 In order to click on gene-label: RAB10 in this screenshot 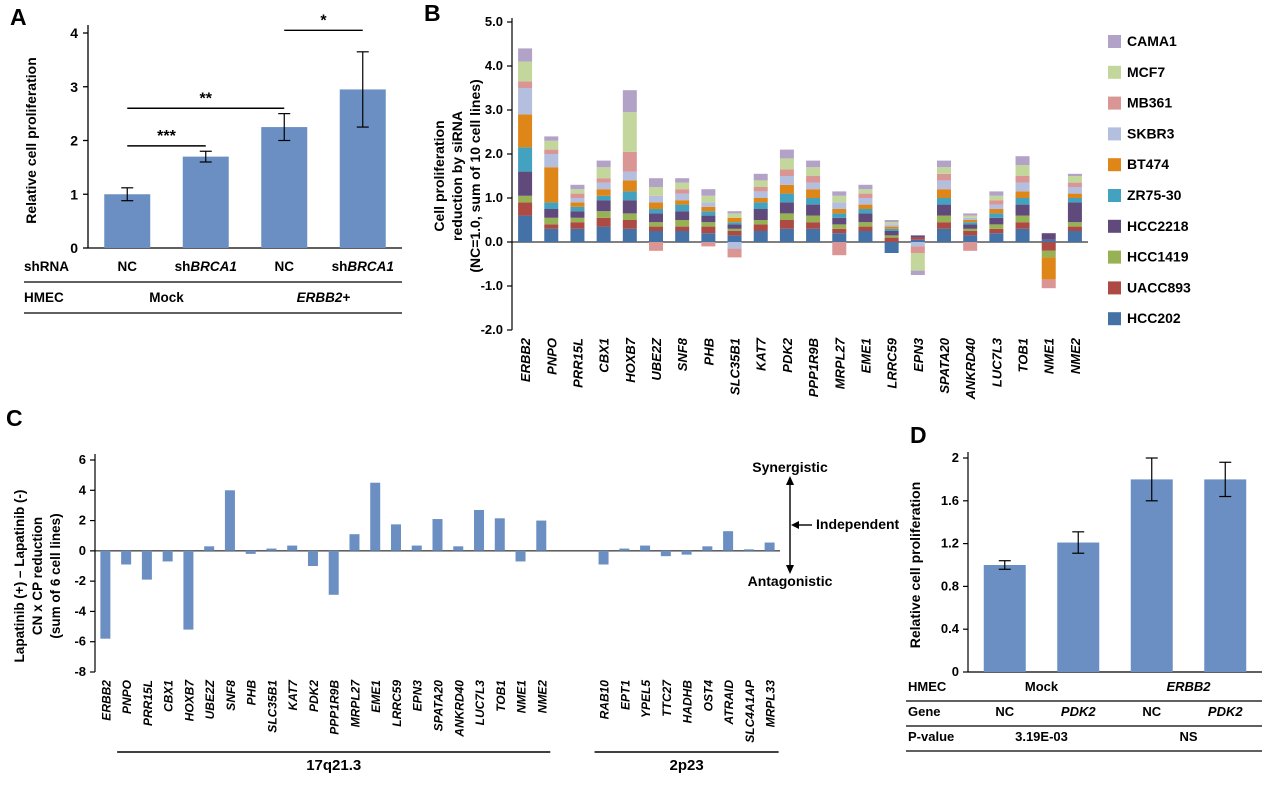, I will do `click(605, 700)`.